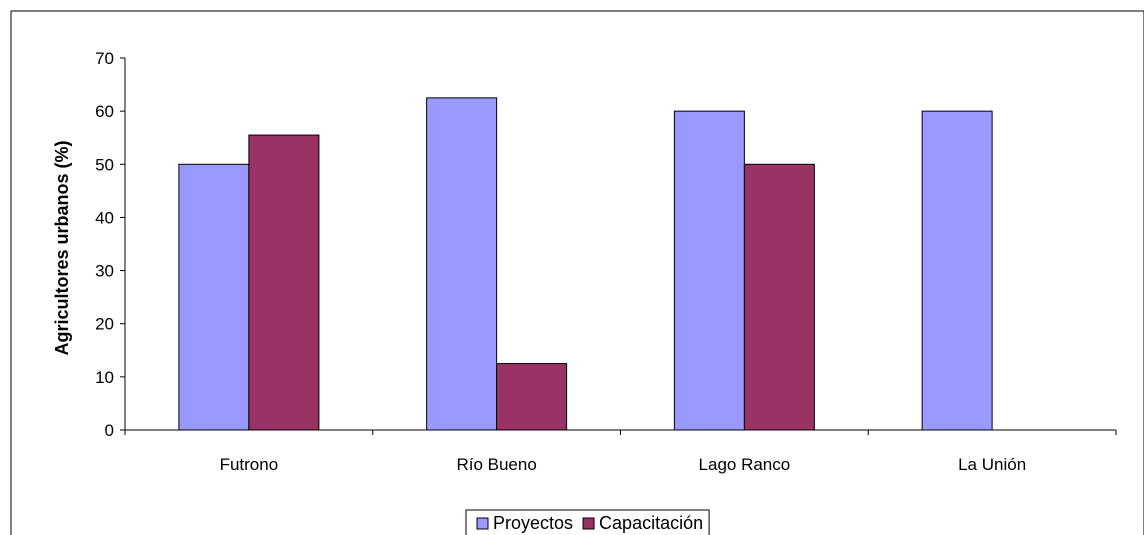 The height and width of the screenshot is (535, 1144). Describe the element at coordinates (104, 164) in the screenshot. I see `y-tick-label: 50` at that location.